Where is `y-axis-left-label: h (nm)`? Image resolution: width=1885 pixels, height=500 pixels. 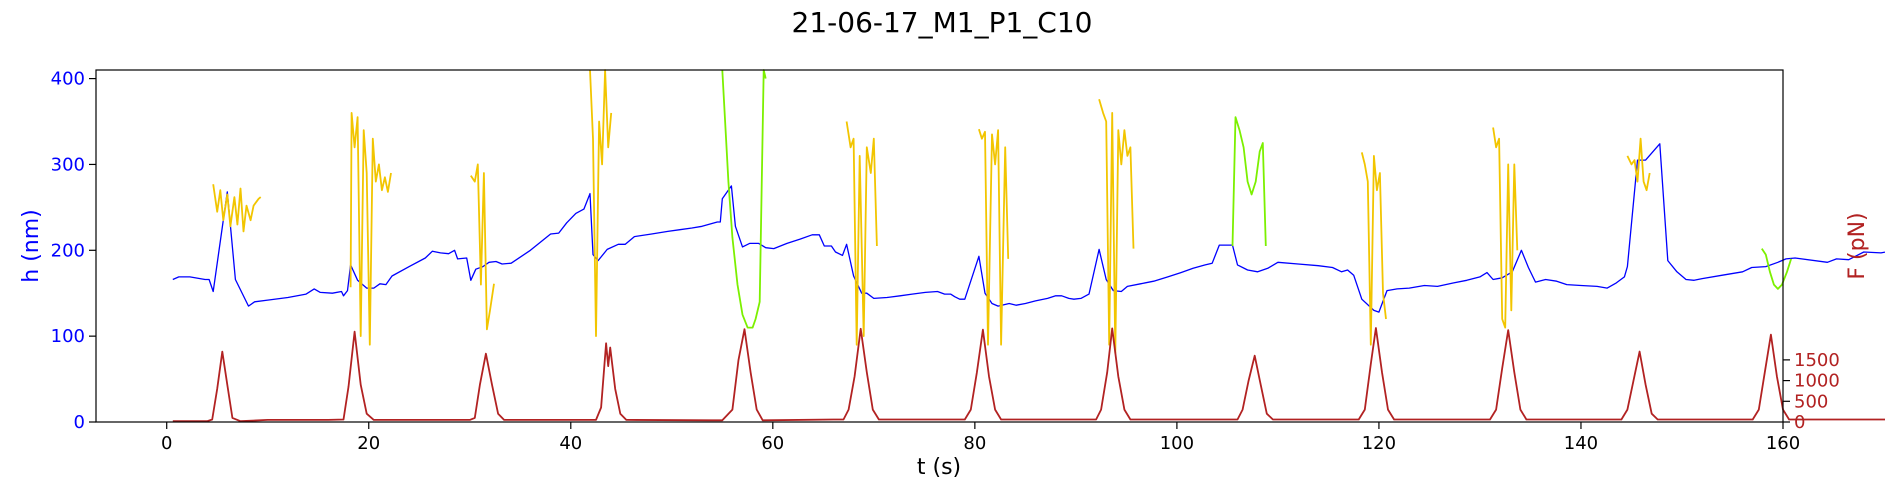
y-axis-left-label: h (nm) is located at coordinates (31, 245).